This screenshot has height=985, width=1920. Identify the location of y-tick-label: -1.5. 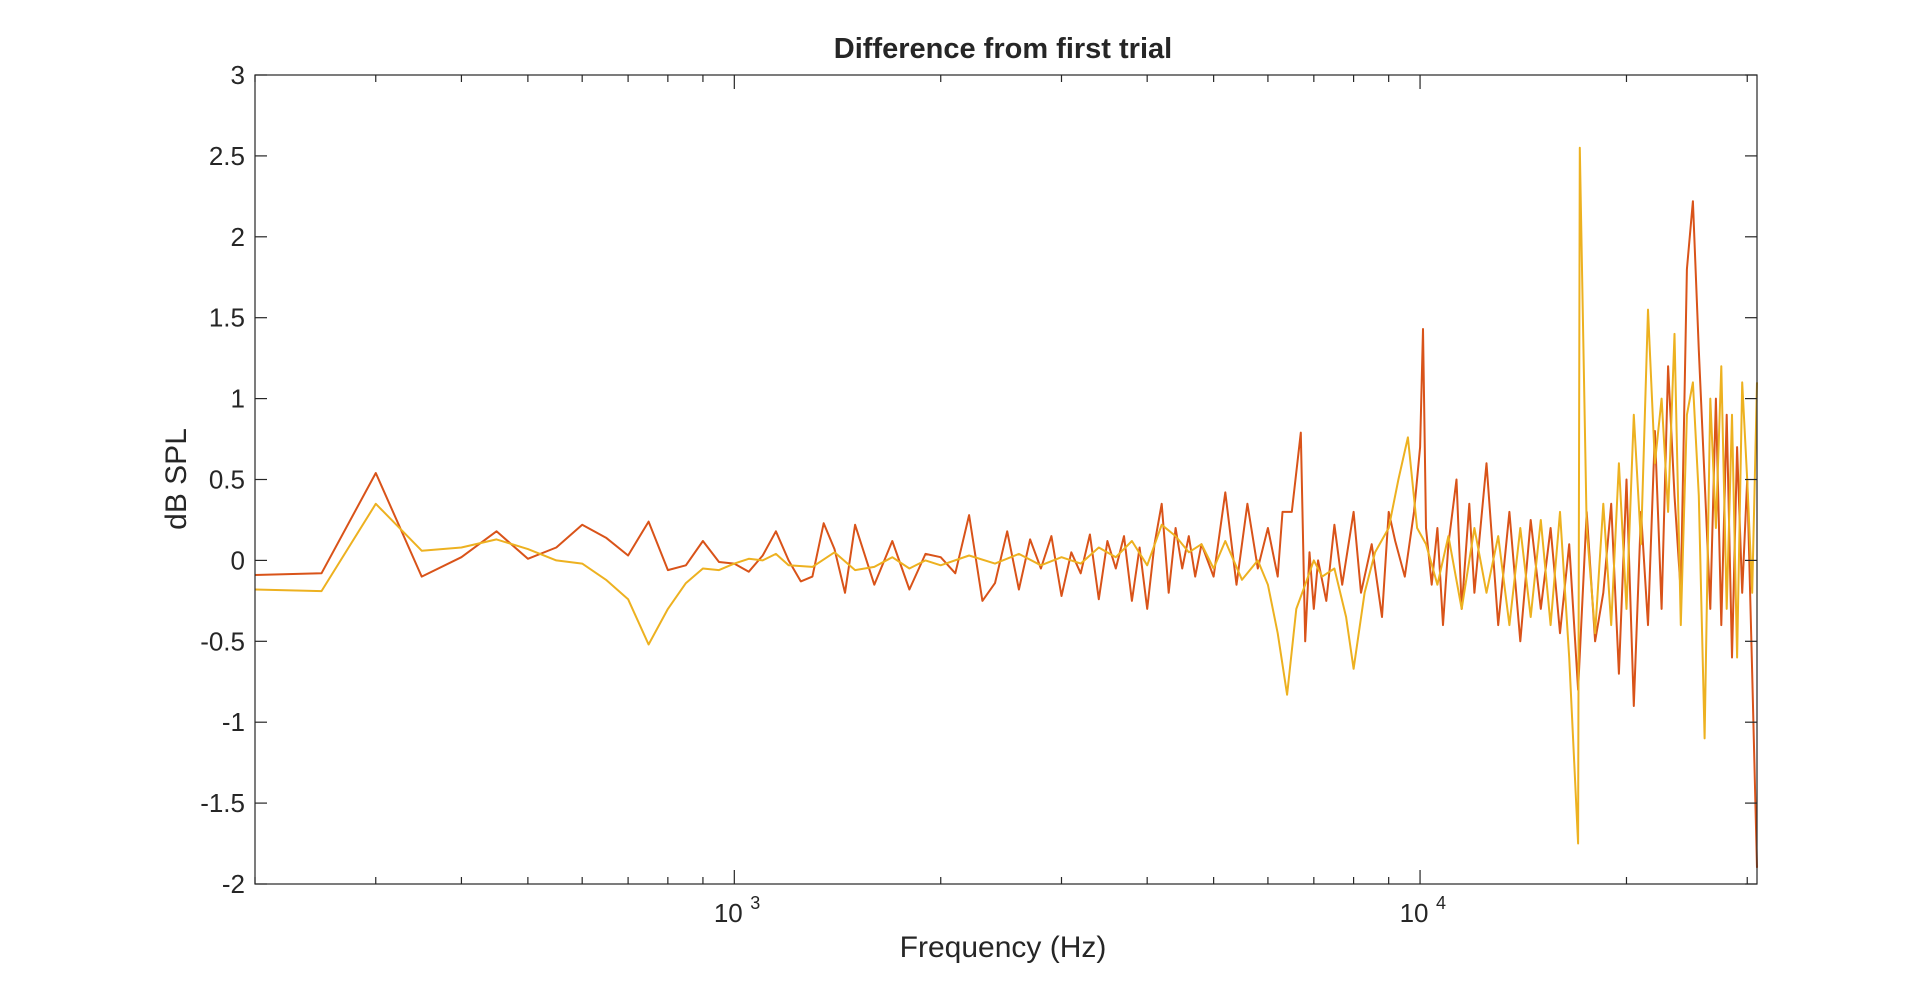
(222, 803).